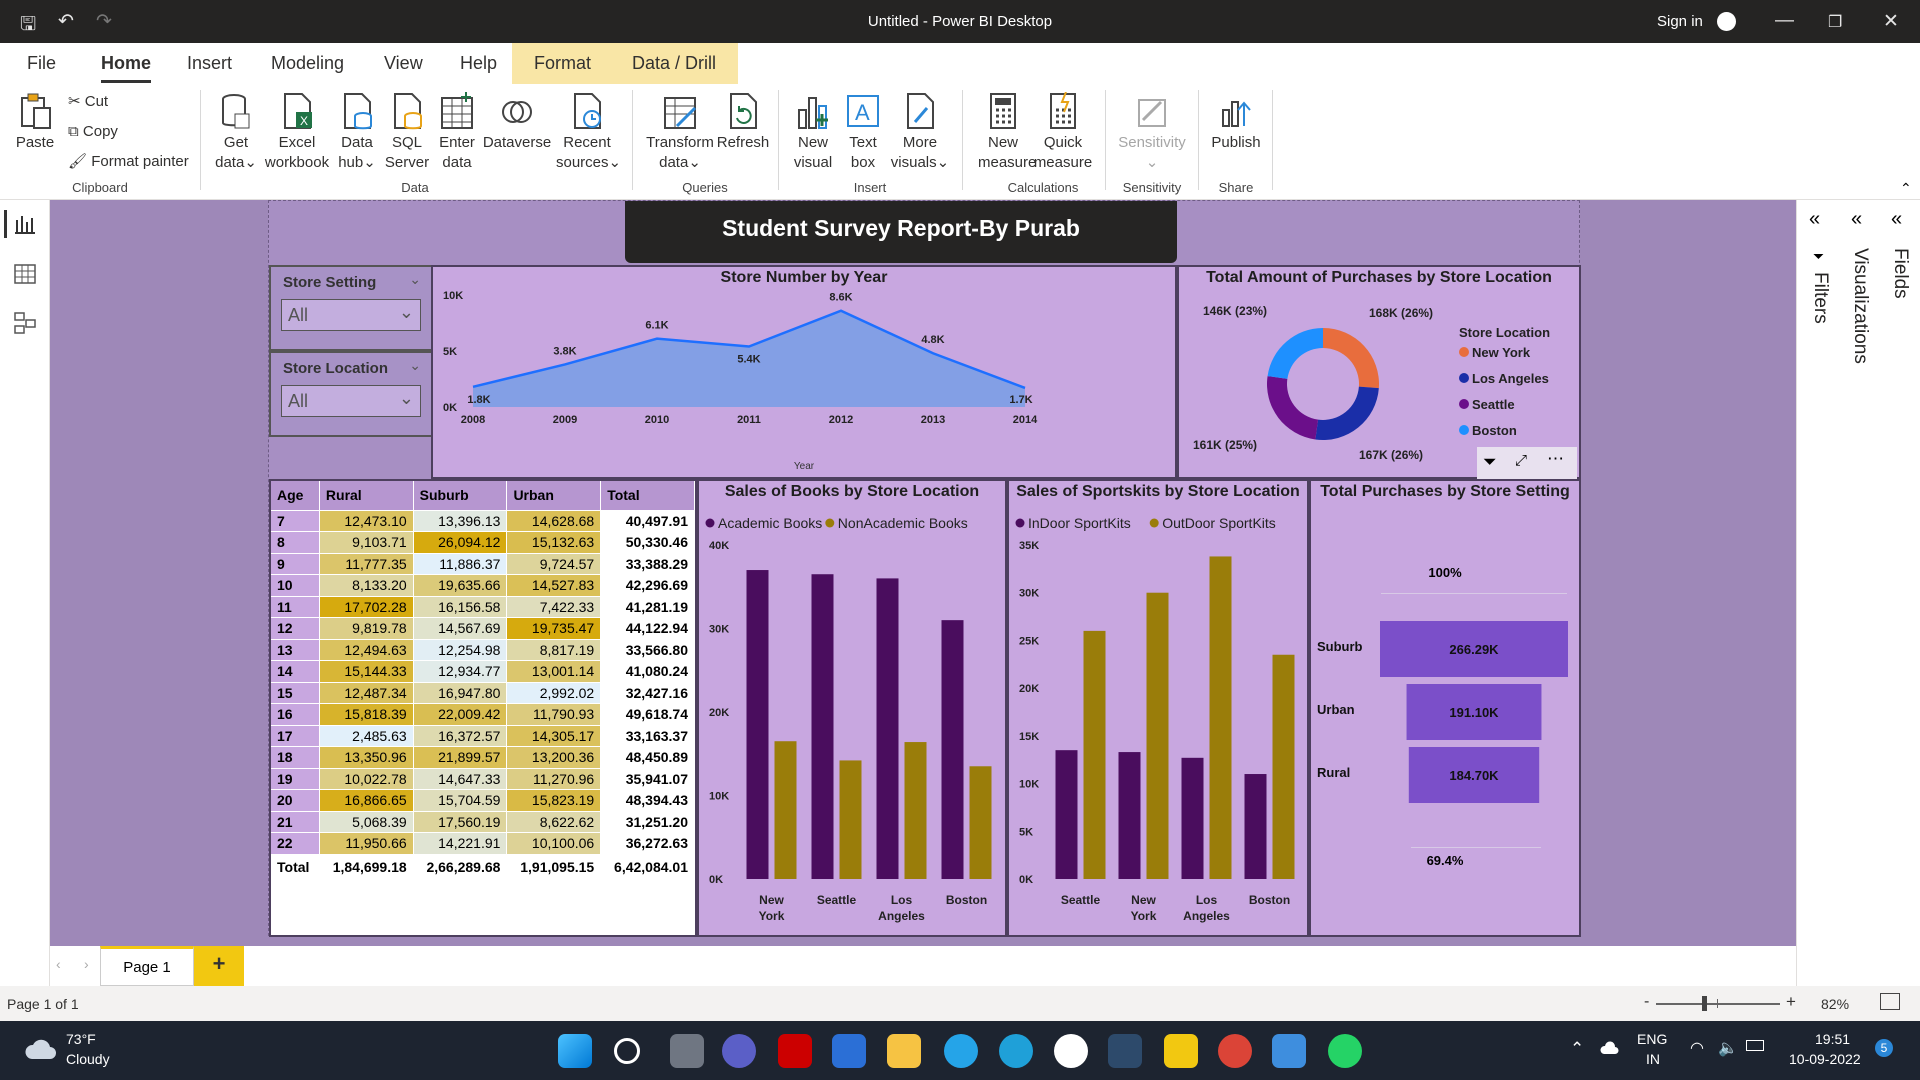 The image size is (1920, 1080). I want to click on table-row: 20 16,866.65 15,704.59 15,823.19 48,394.43, so click(483, 800).